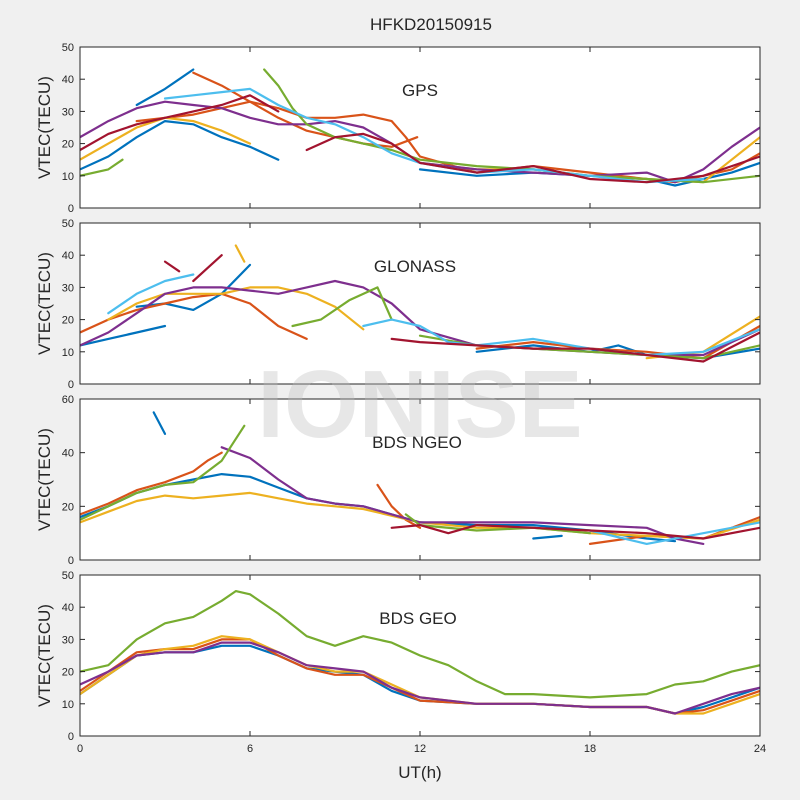  I want to click on y-tick-label: 60, so click(68, 400).